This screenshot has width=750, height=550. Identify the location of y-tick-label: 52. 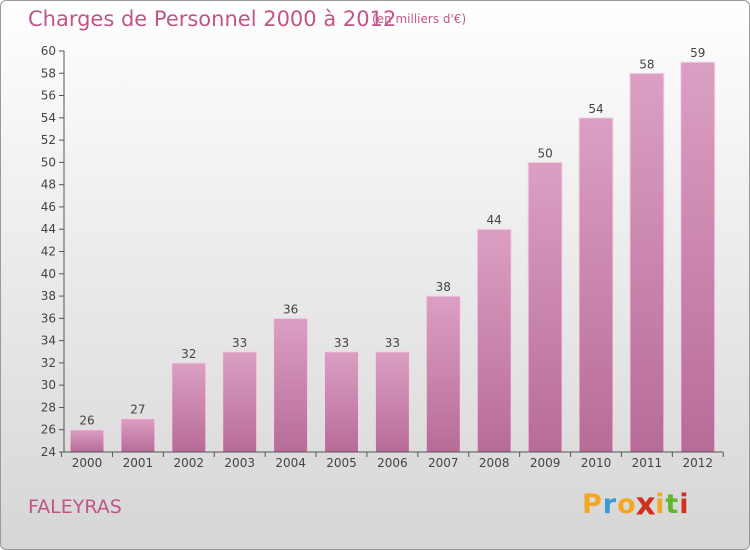
(48, 140).